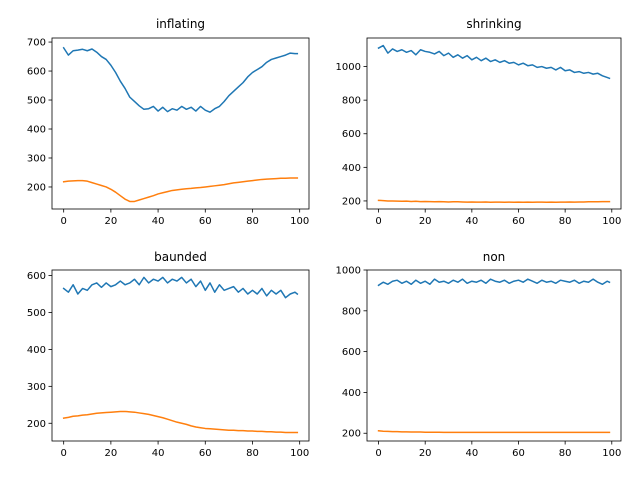  Describe the element at coordinates (180, 257) in the screenshot. I see `subplot-title: baunded` at that location.